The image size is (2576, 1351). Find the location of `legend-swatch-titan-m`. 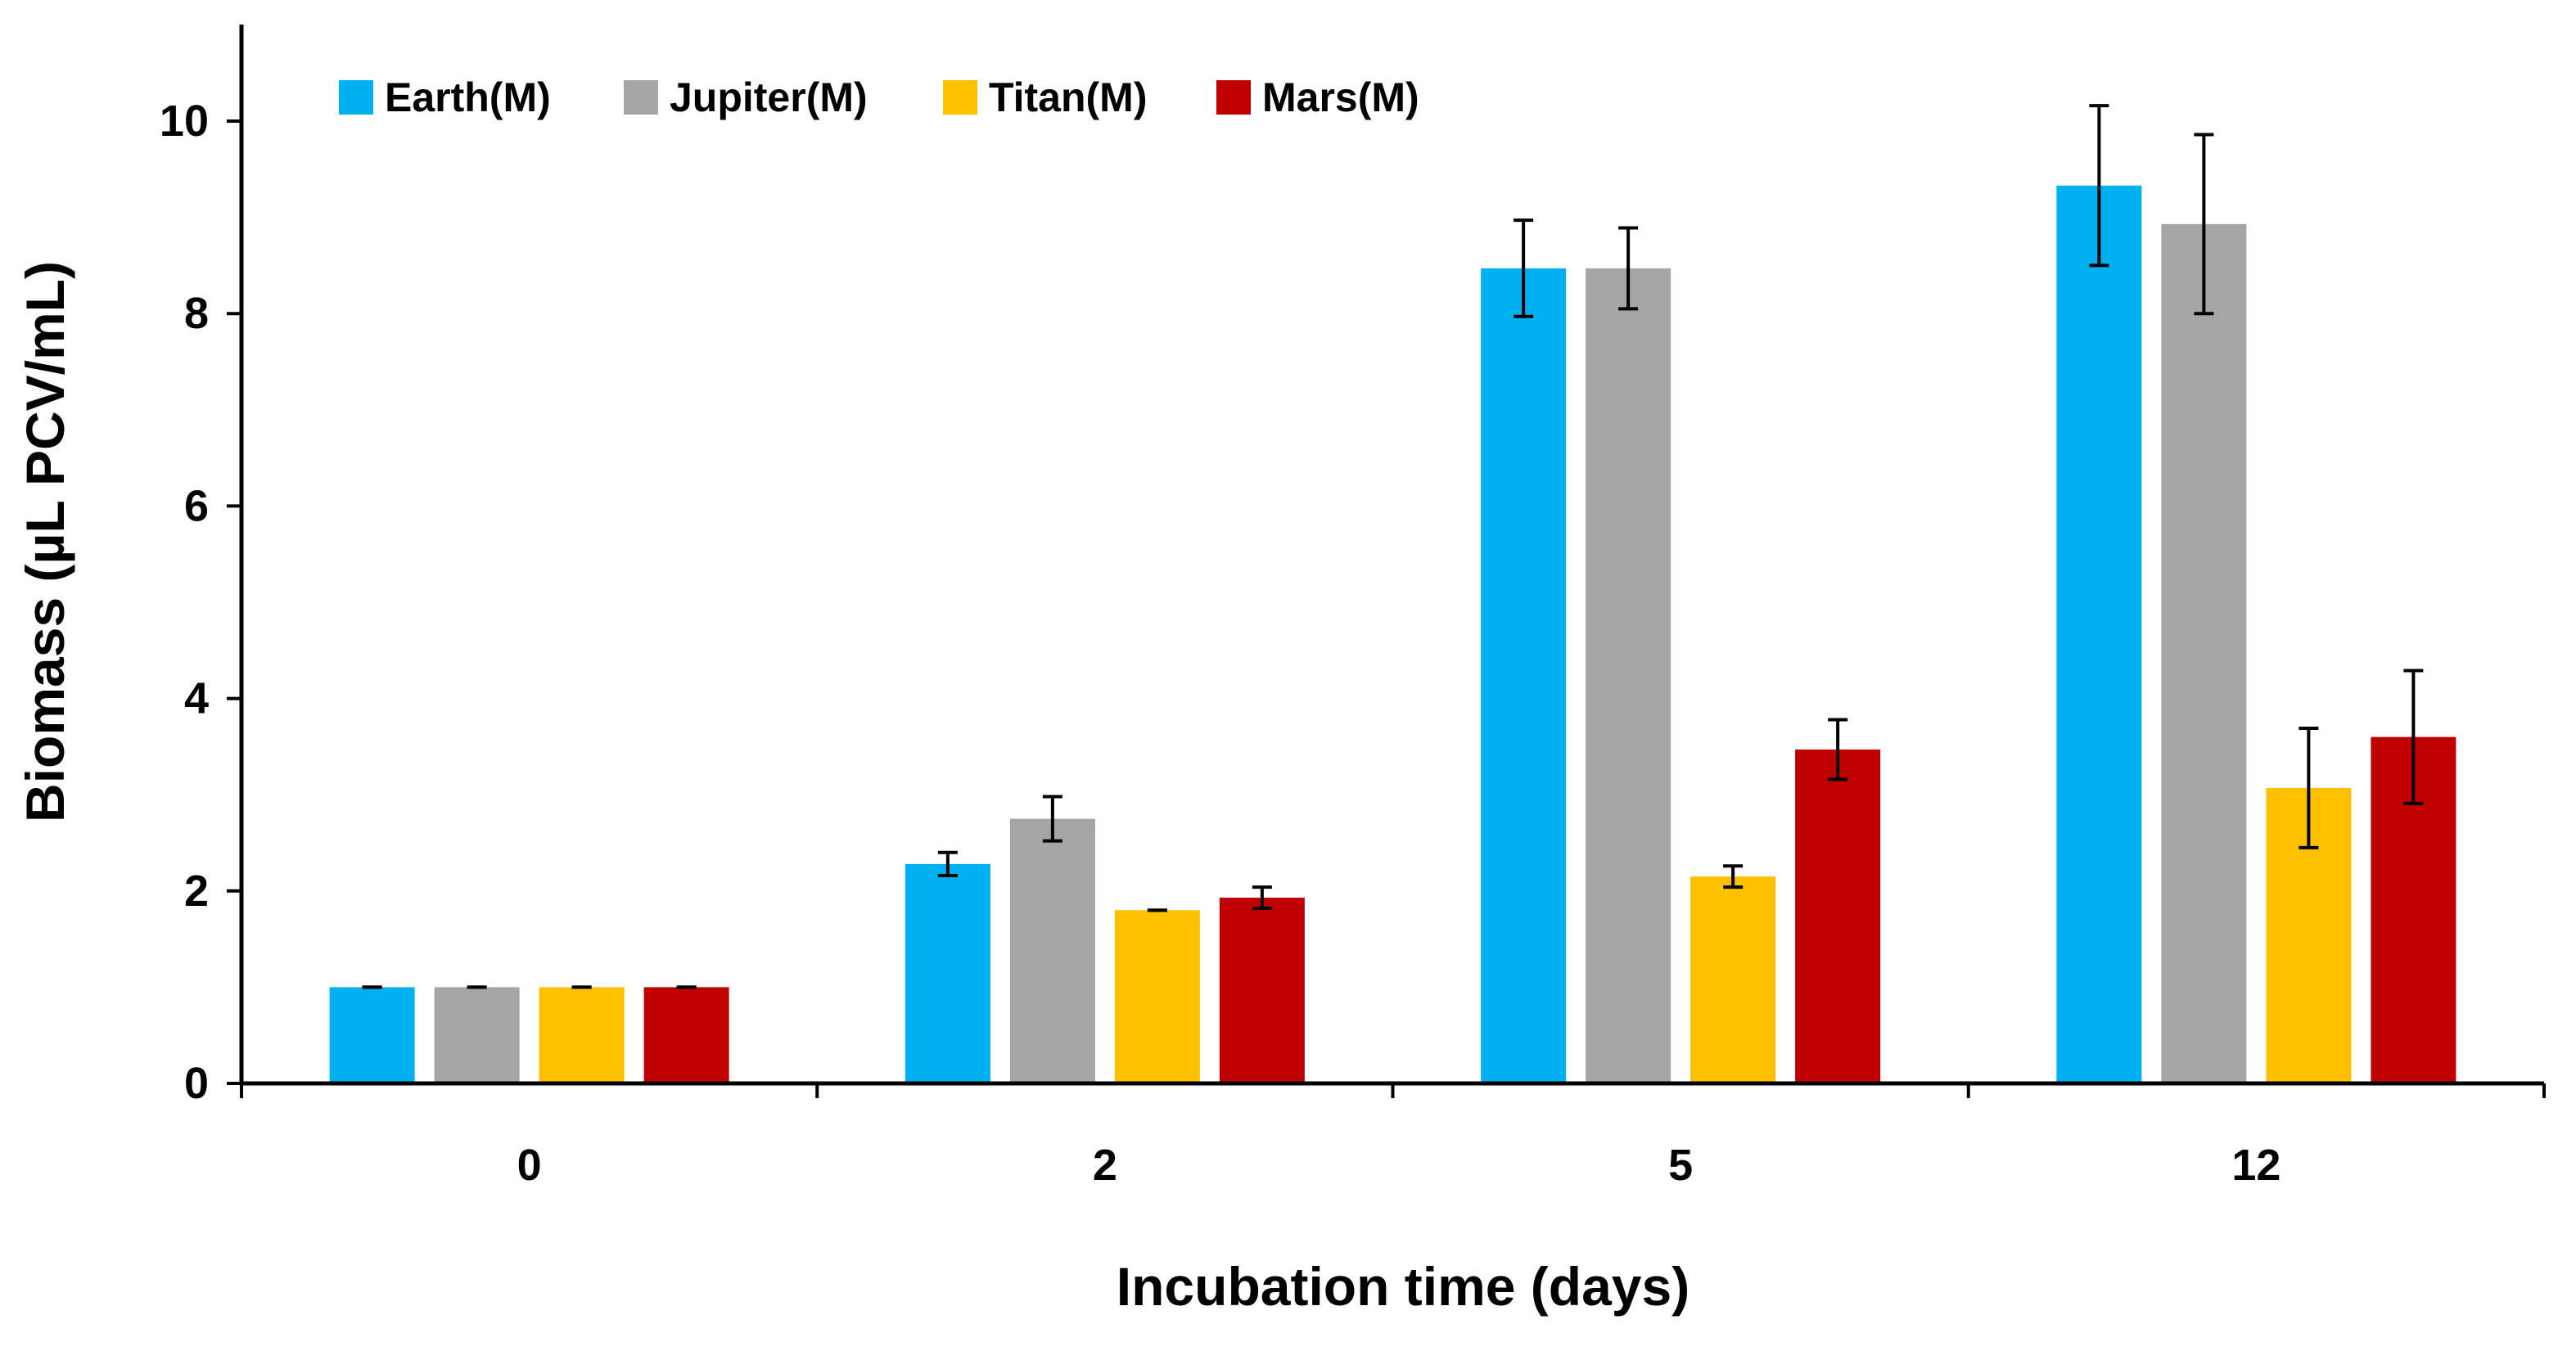

legend-swatch-titan-m is located at coordinates (960, 97).